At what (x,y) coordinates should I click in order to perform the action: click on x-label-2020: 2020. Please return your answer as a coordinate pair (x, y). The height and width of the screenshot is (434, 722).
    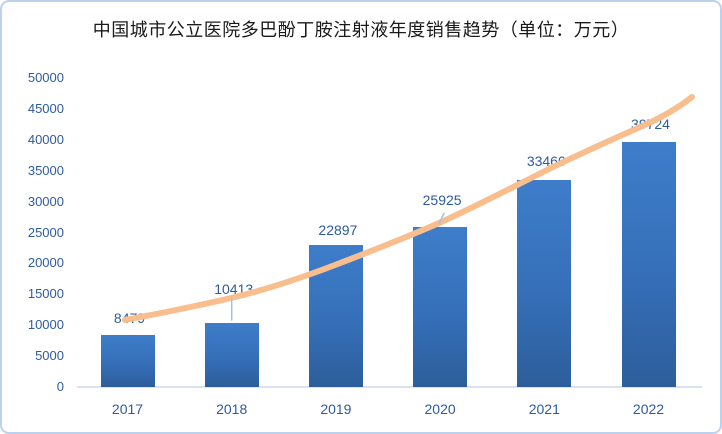
    Looking at the image, I should click on (440, 409).